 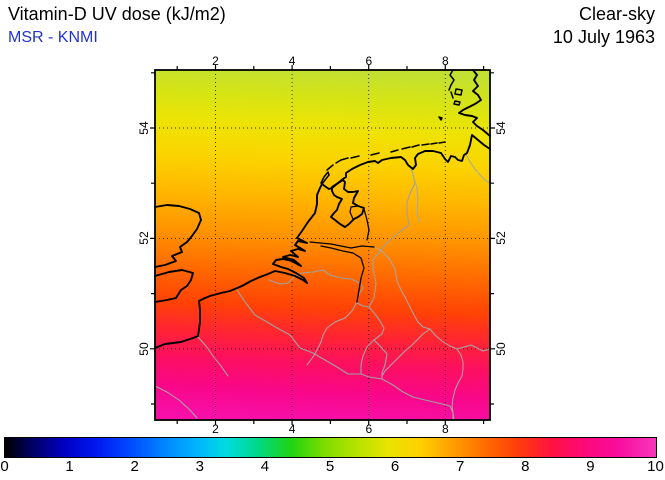 What do you see at coordinates (265, 466) in the screenshot?
I see `colorbar-tick-4: 4` at bounding box center [265, 466].